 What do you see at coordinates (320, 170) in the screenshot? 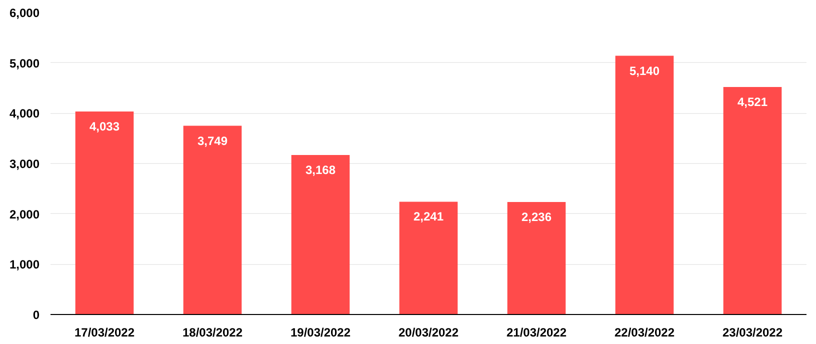
I see `data-label: 3,168` at bounding box center [320, 170].